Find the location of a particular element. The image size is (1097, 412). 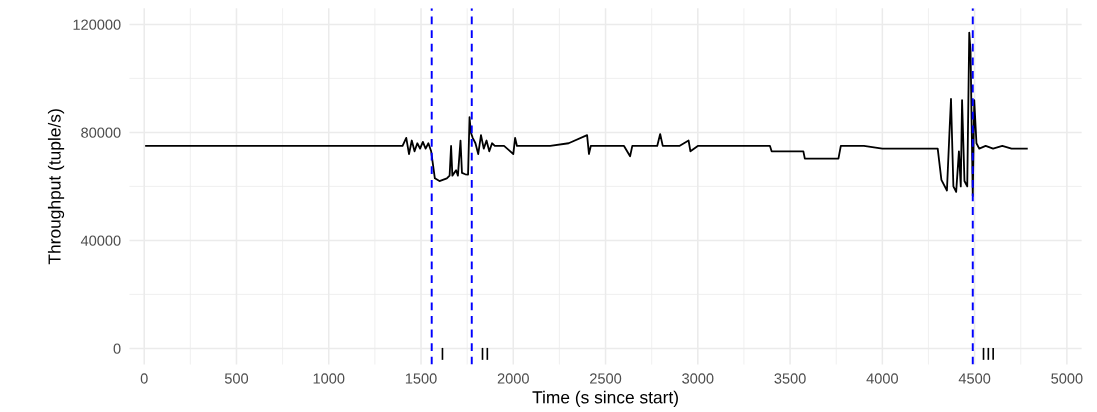

y-tick-label: 40000 is located at coordinates (100, 240).